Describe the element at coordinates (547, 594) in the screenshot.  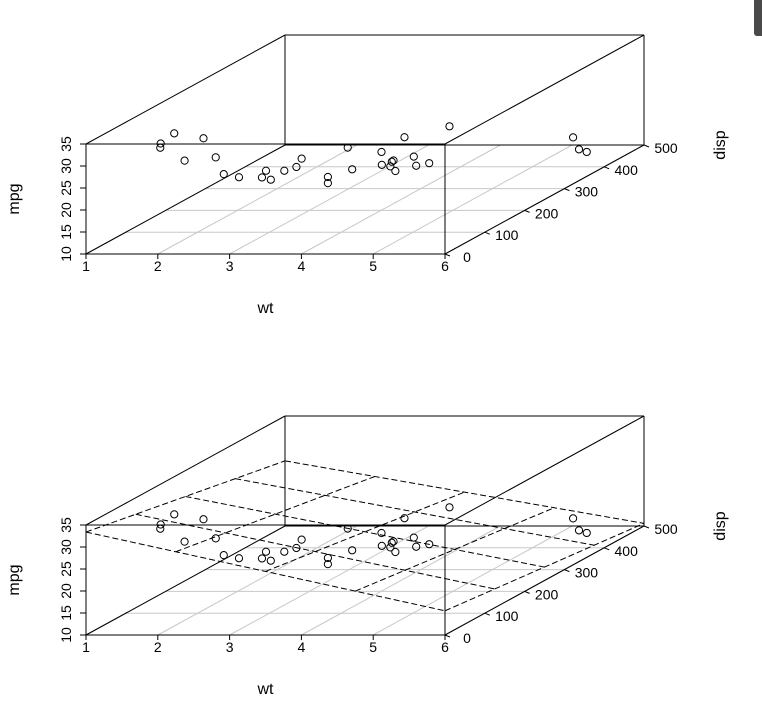
I see `y-tick-label: 200` at that location.